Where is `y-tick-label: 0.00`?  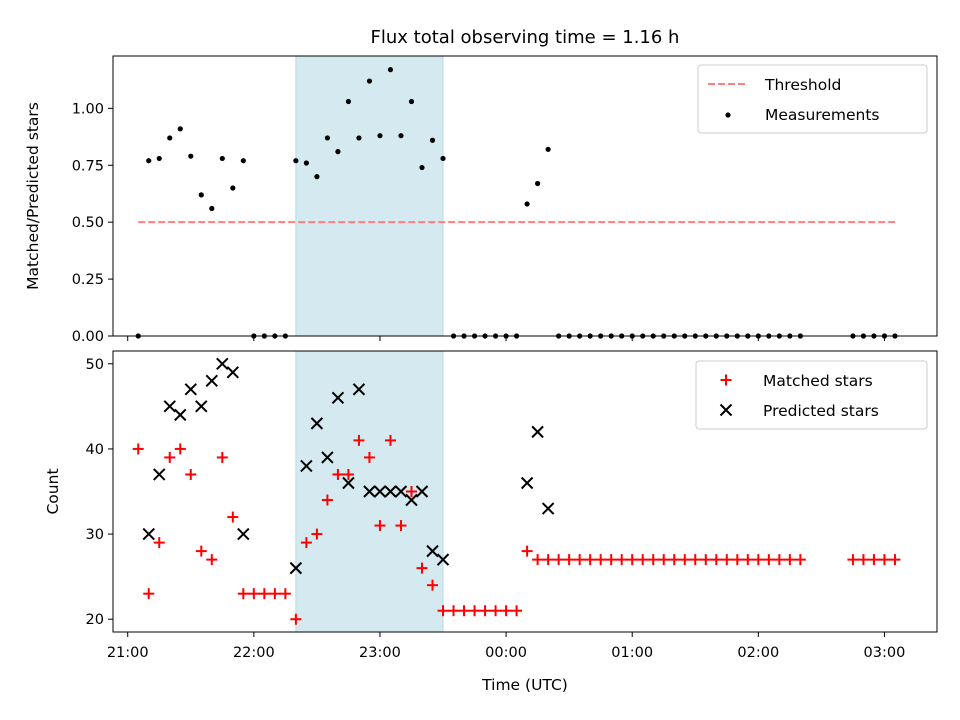
y-tick-label: 0.00 is located at coordinates (88, 337).